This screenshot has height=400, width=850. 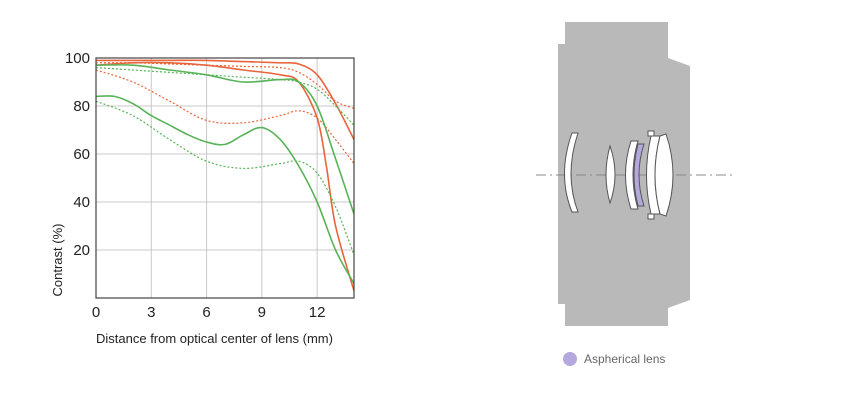 I want to click on aspherical-lens-element, so click(x=639, y=175).